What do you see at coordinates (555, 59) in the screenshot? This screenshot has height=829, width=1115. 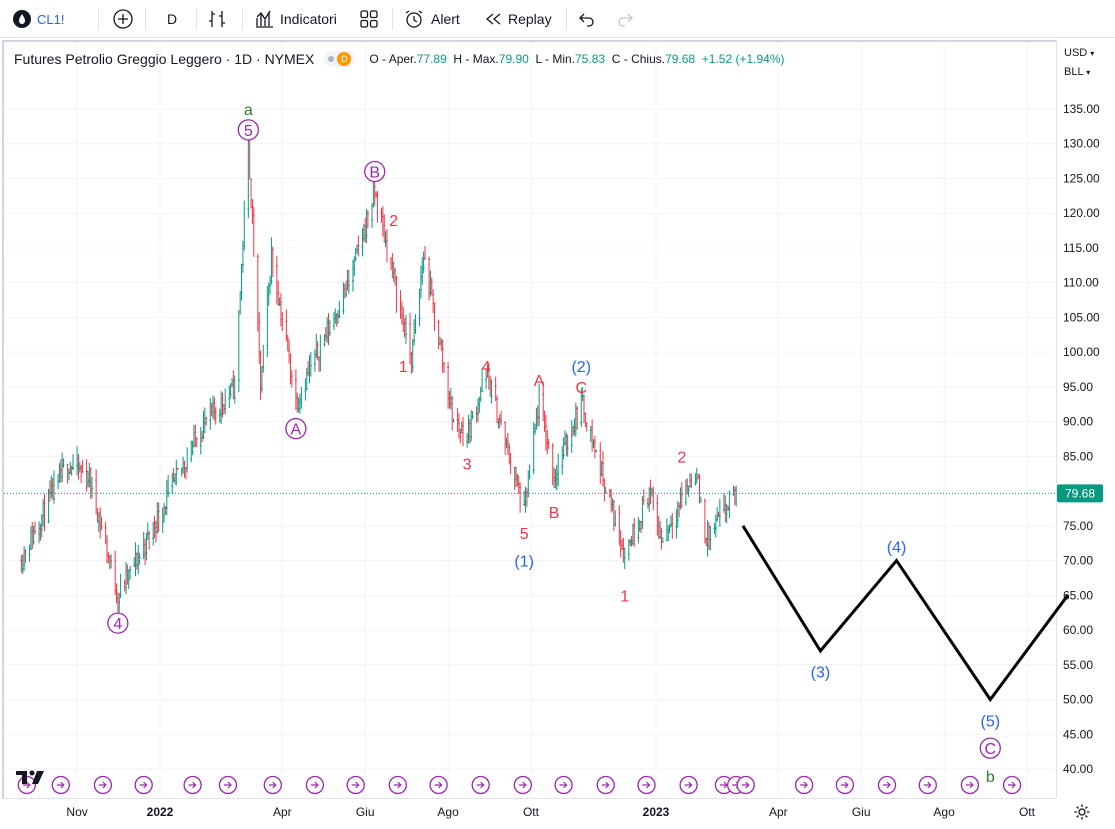 I see `low-label: L - Min.` at bounding box center [555, 59].